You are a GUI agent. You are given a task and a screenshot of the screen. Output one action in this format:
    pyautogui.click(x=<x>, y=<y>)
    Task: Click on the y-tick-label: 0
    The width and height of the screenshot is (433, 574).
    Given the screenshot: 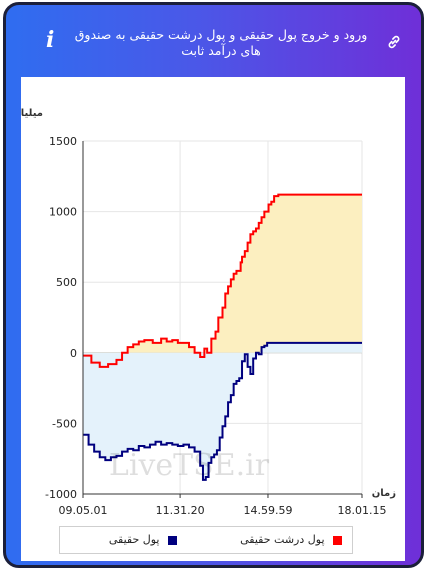 What is the action you would take?
    pyautogui.click(x=73, y=353)
    